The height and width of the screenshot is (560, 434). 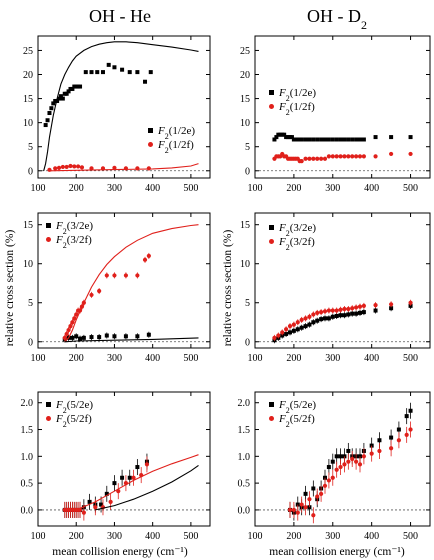 What do you see at coordinates (28, 264) in the screenshot?
I see `y-tick-label: 10` at bounding box center [28, 264].